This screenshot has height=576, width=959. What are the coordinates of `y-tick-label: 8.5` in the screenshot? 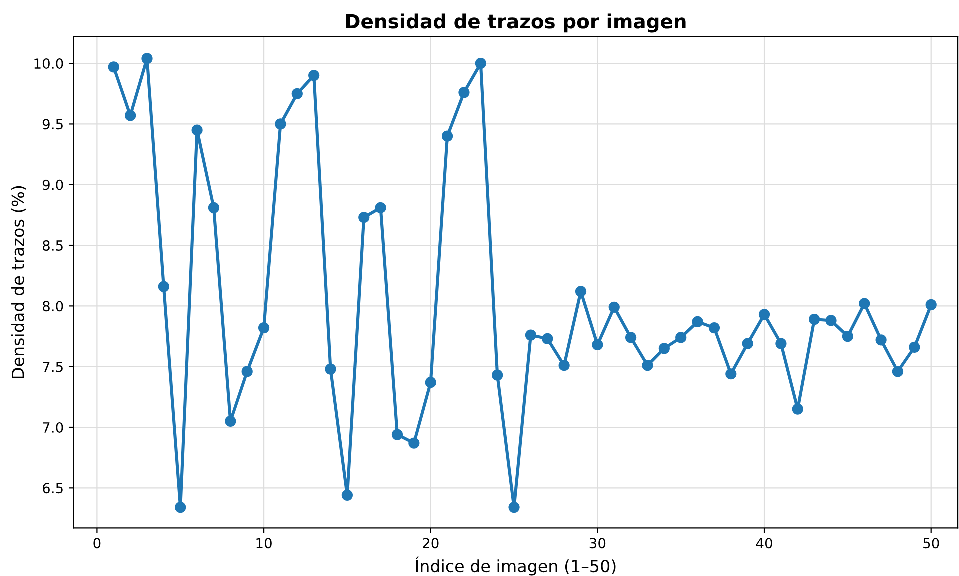 It's located at (52, 245).